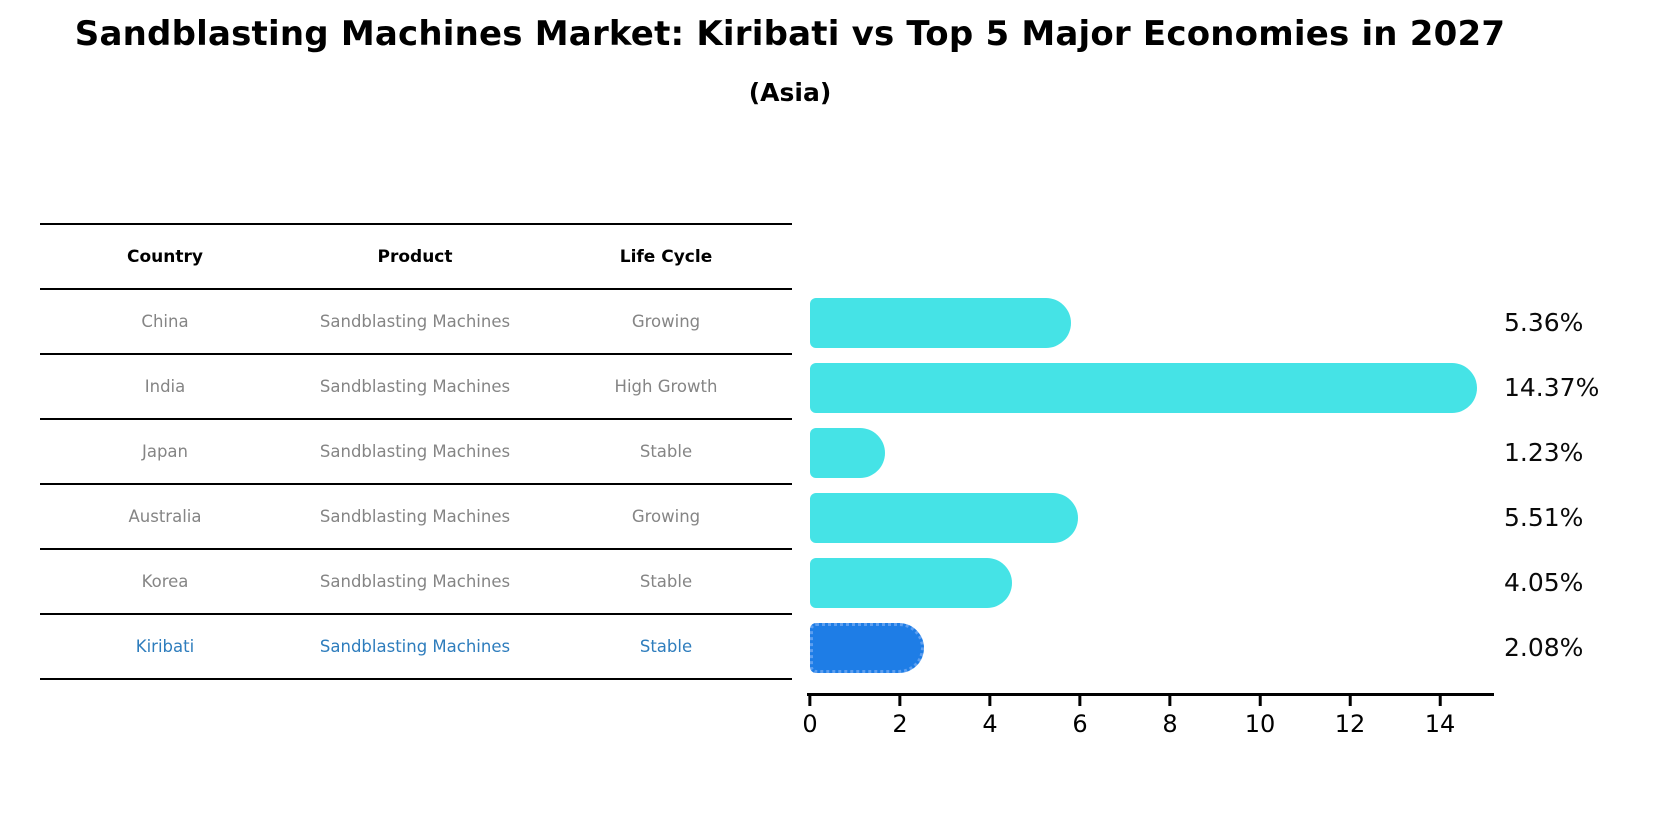  Describe the element at coordinates (1544, 582) in the screenshot. I see `value-label-korea: 4.05%` at that location.